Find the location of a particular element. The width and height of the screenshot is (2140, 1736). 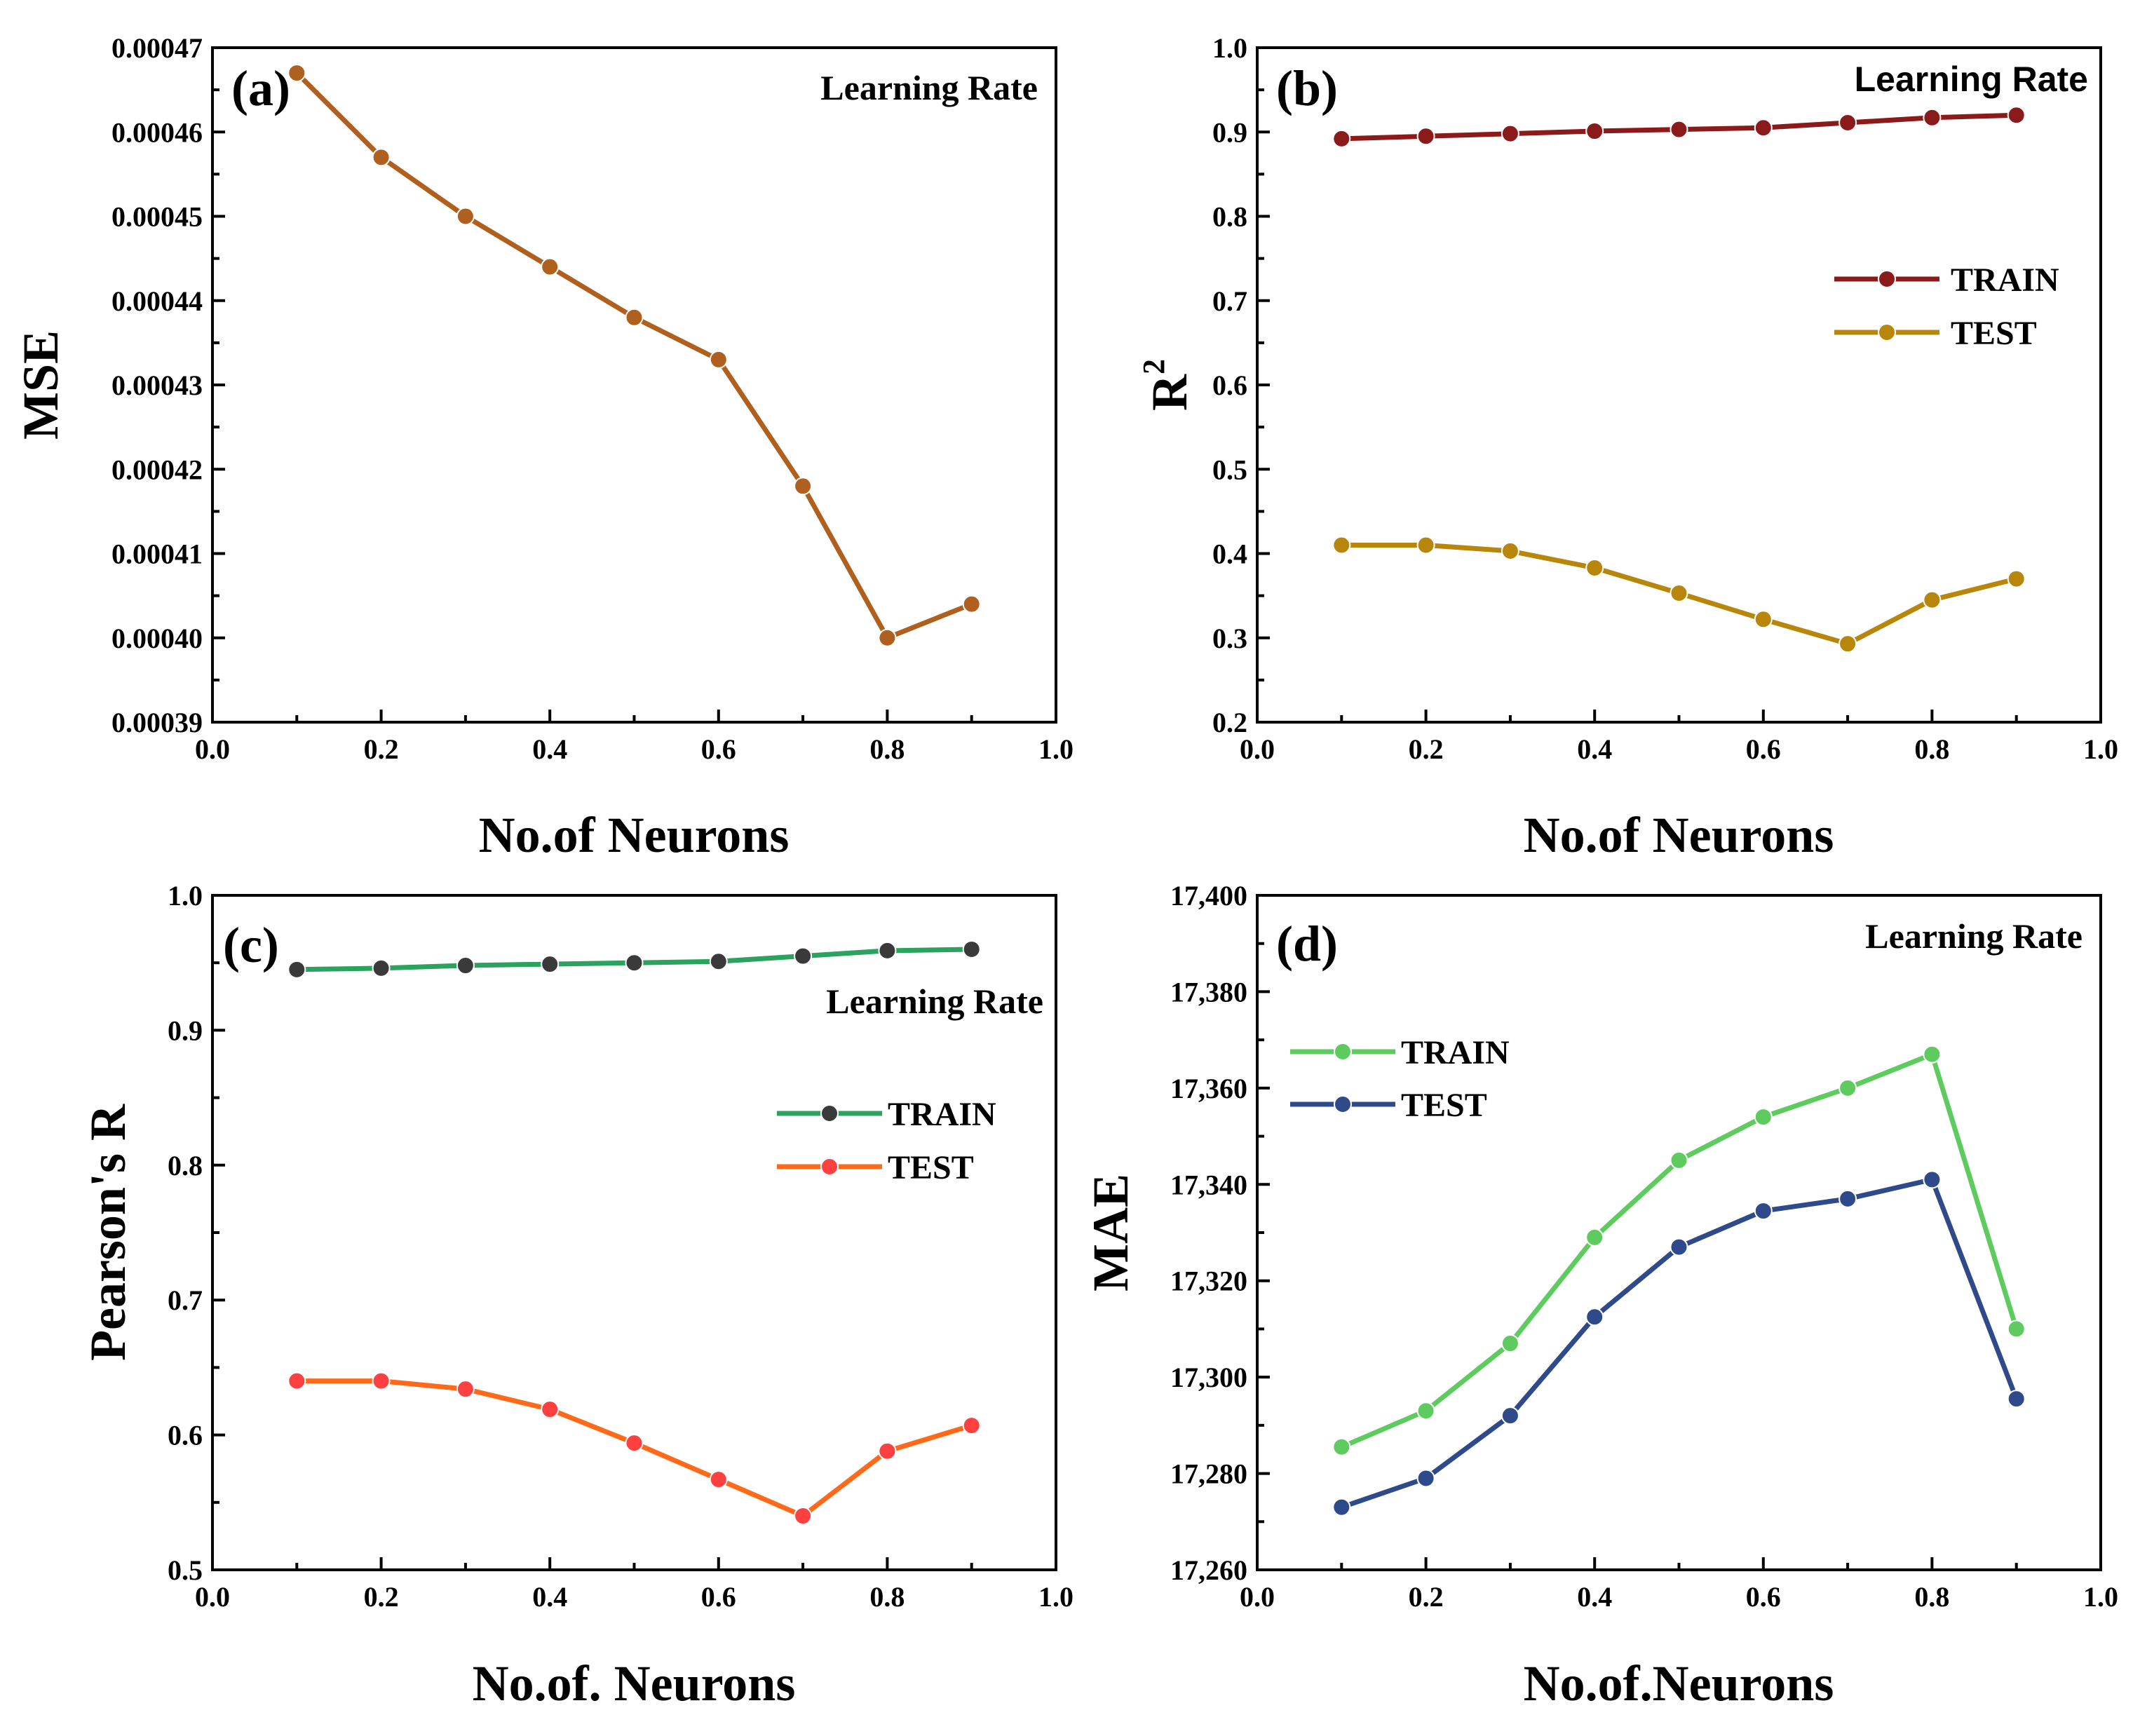

y-tick-label: 0.5 is located at coordinates (1229, 469).